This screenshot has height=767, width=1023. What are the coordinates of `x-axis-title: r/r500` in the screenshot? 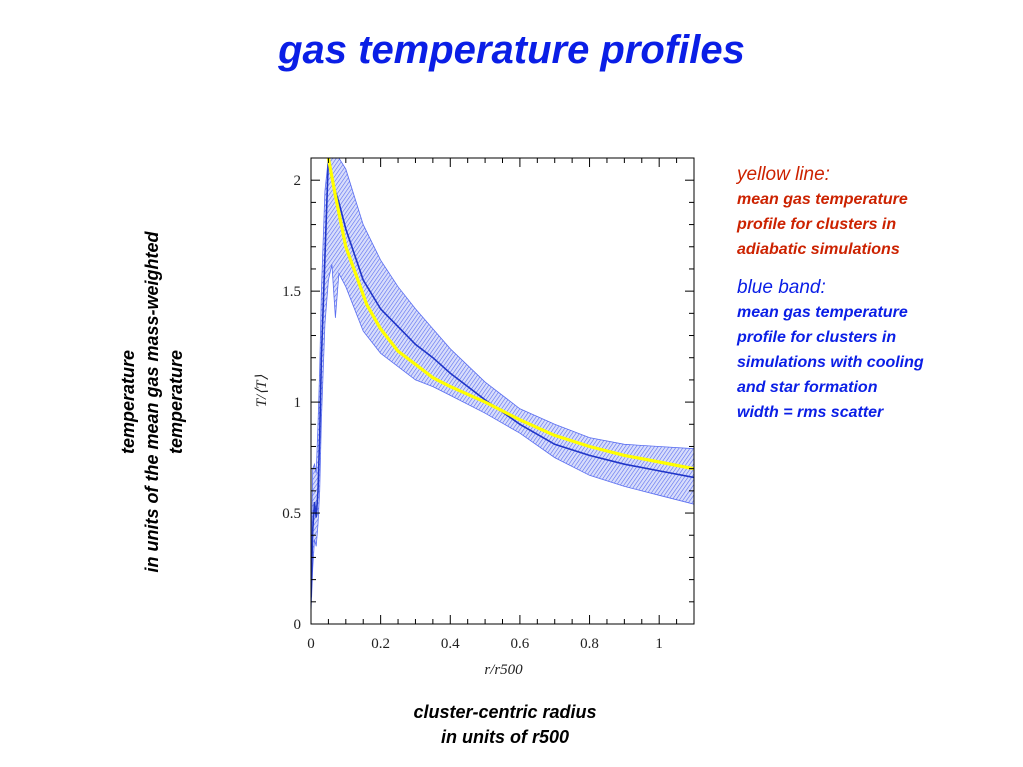 It's located at (503, 670).